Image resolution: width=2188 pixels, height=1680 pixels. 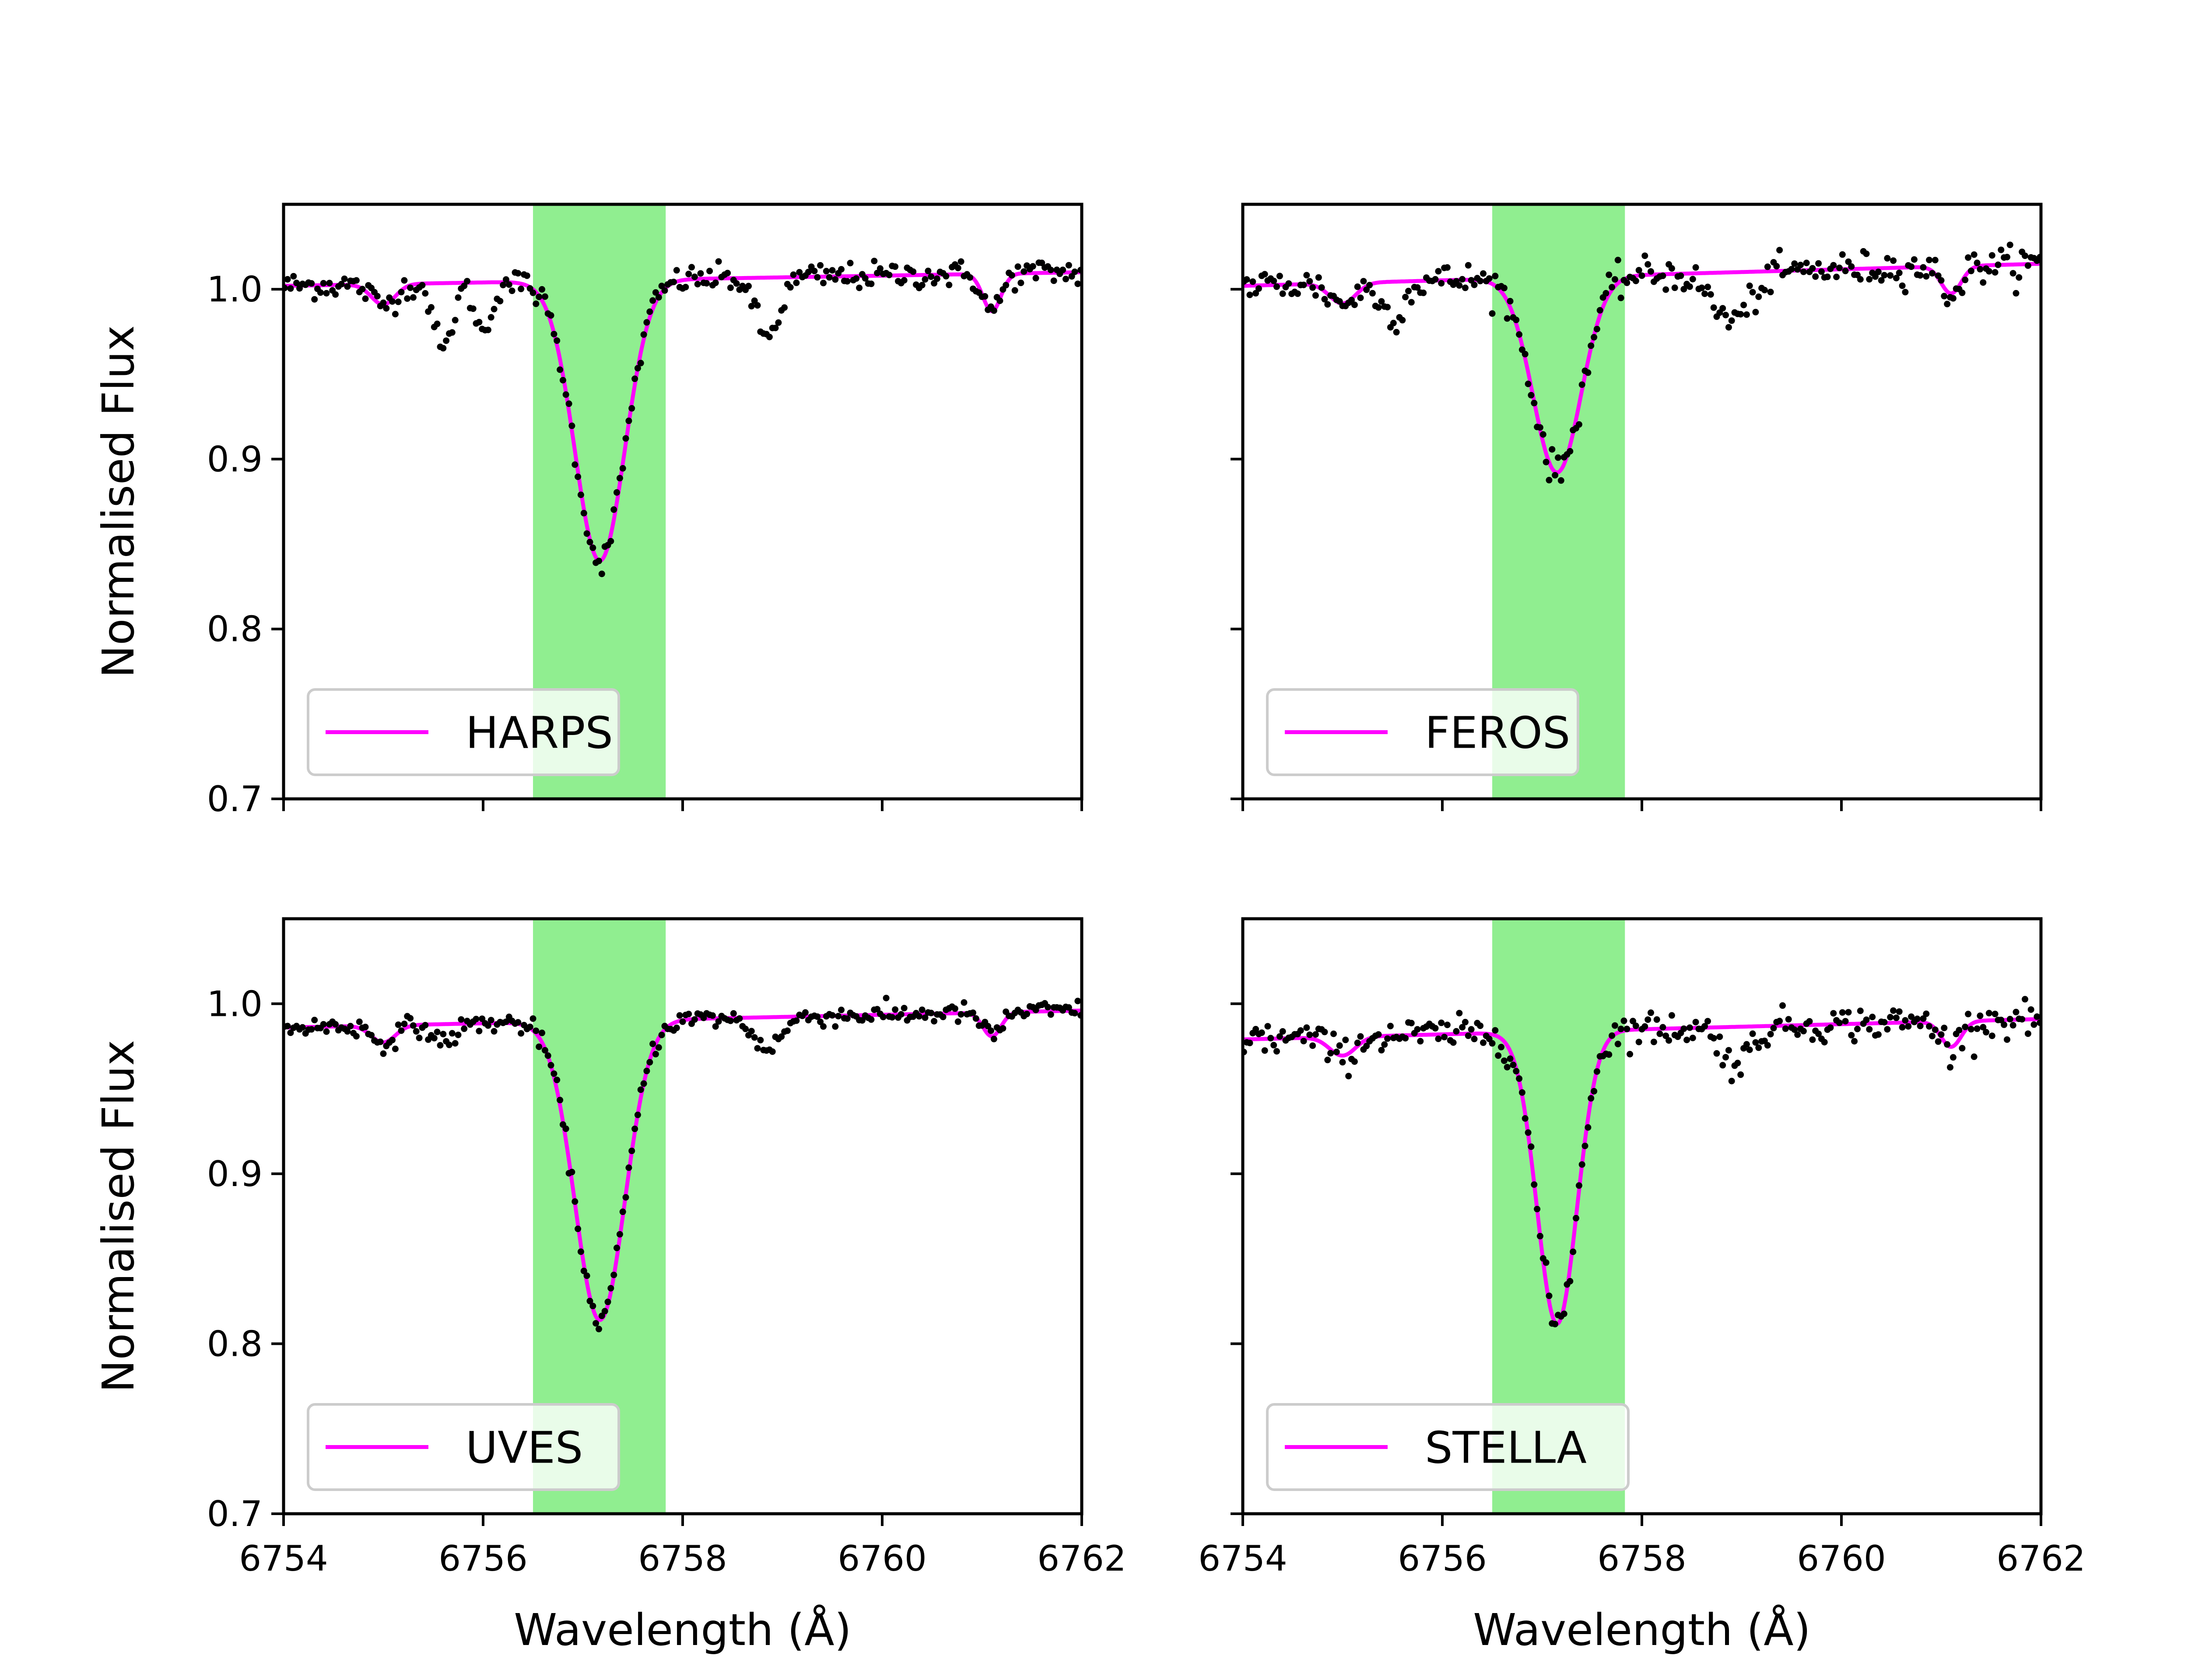 What do you see at coordinates (1642, 1171) in the screenshot?
I see `model-line-stella` at bounding box center [1642, 1171].